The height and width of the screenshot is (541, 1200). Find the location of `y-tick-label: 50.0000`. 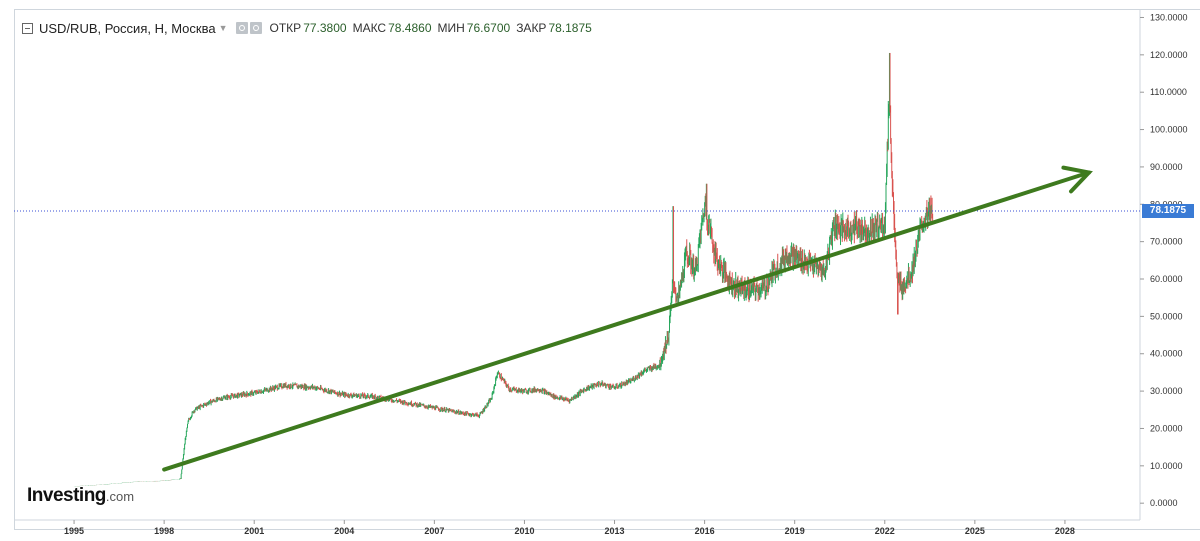

y-tick-label: 50.0000 is located at coordinates (1166, 316).